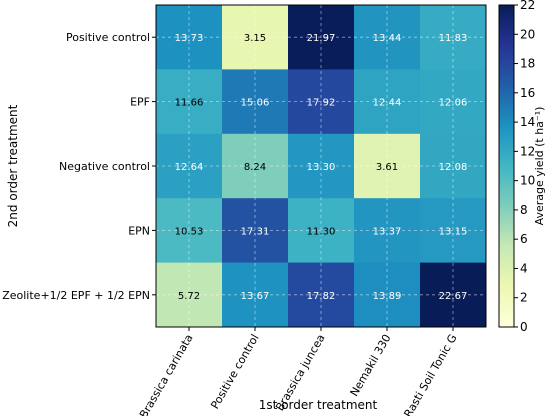 The height and width of the screenshot is (420, 550). Describe the element at coordinates (527, 151) in the screenshot. I see `colorbar-tick-label: 12` at that location.